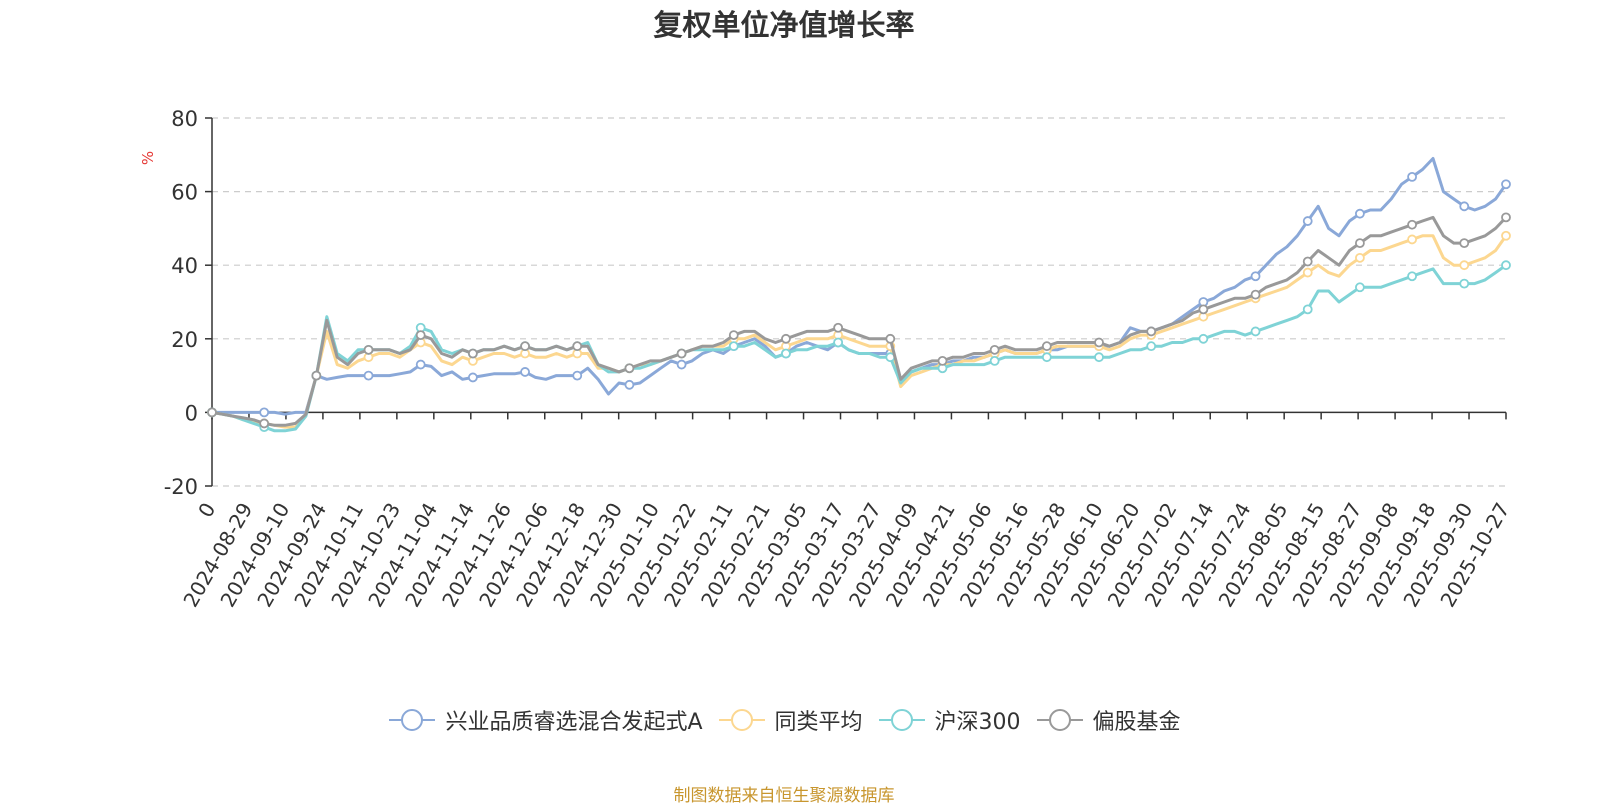 The image size is (1600, 806). I want to click on legend-item: 偏股基金, so click(1108, 720).